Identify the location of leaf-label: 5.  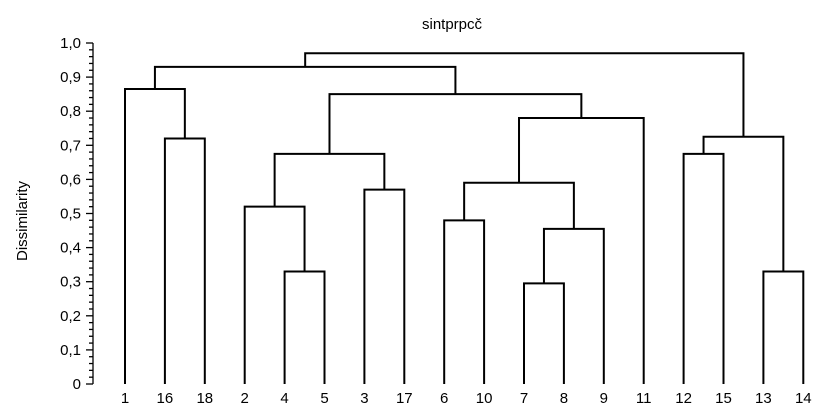
(324, 398).